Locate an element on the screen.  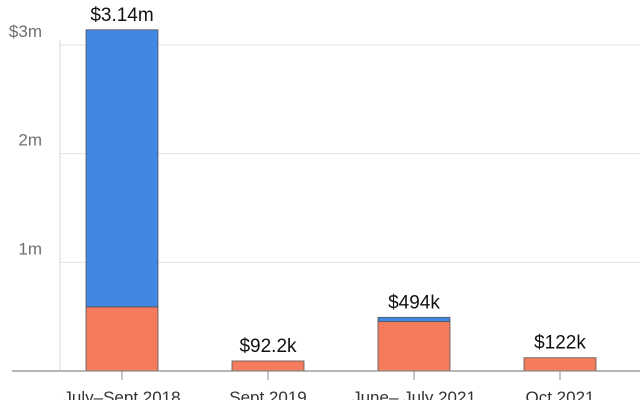
x-tick-label: July–Sept 2018 is located at coordinates (121, 394).